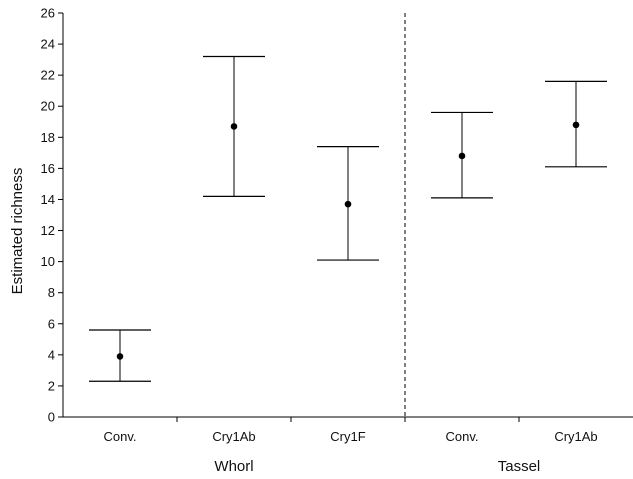 Image resolution: width=633 pixels, height=479 pixels. I want to click on y-tick-label: 18, so click(48, 137).